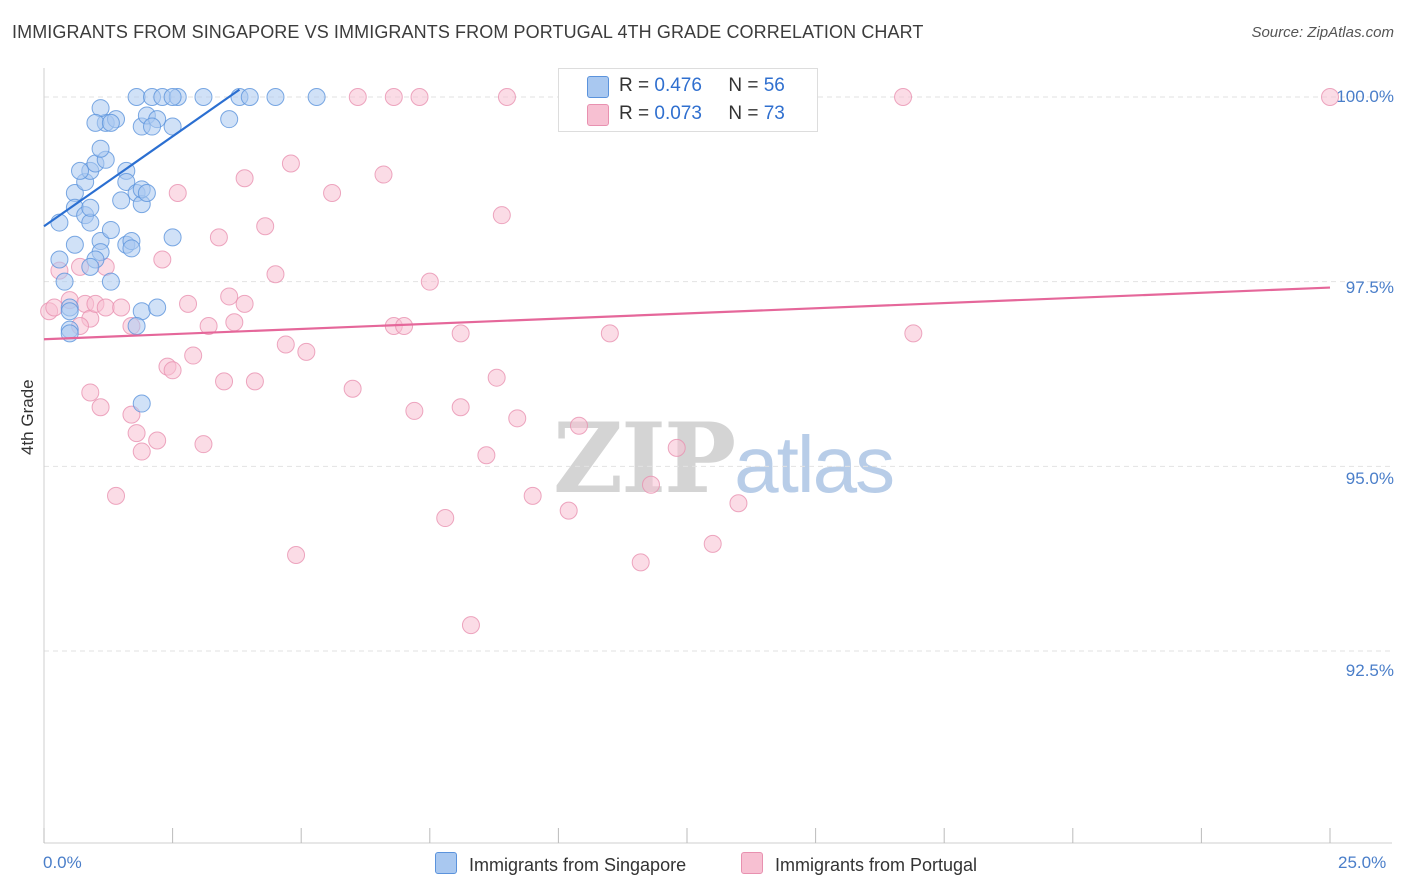 The height and width of the screenshot is (892, 1406). Describe the element at coordinates (62, 862) in the screenshot. I see `x-tick-label-min: 0.0%` at that location.